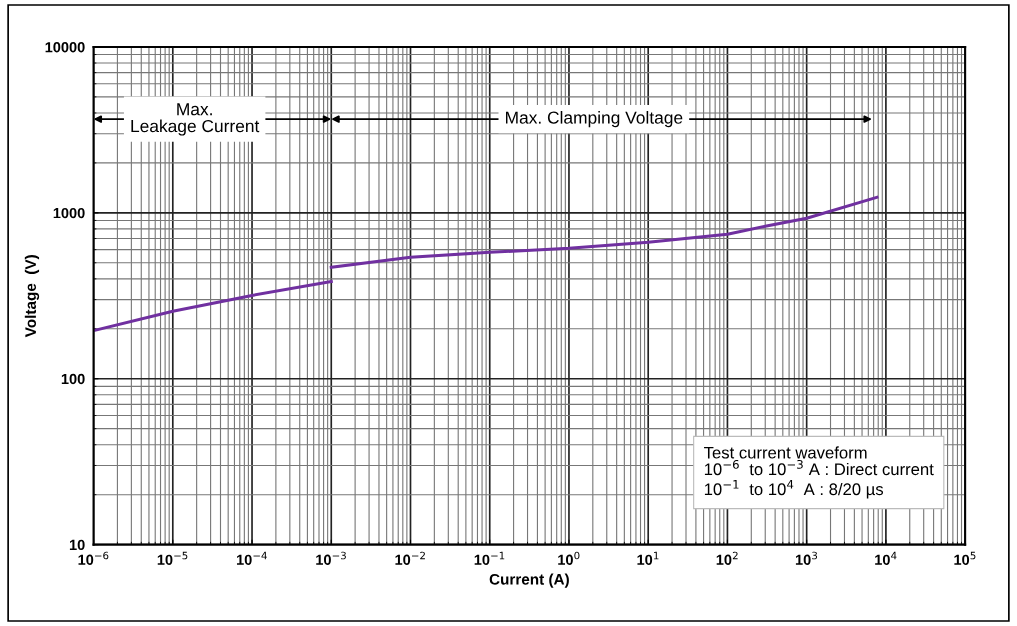 The image size is (1017, 626). I want to click on line-series, so click(213, 306).